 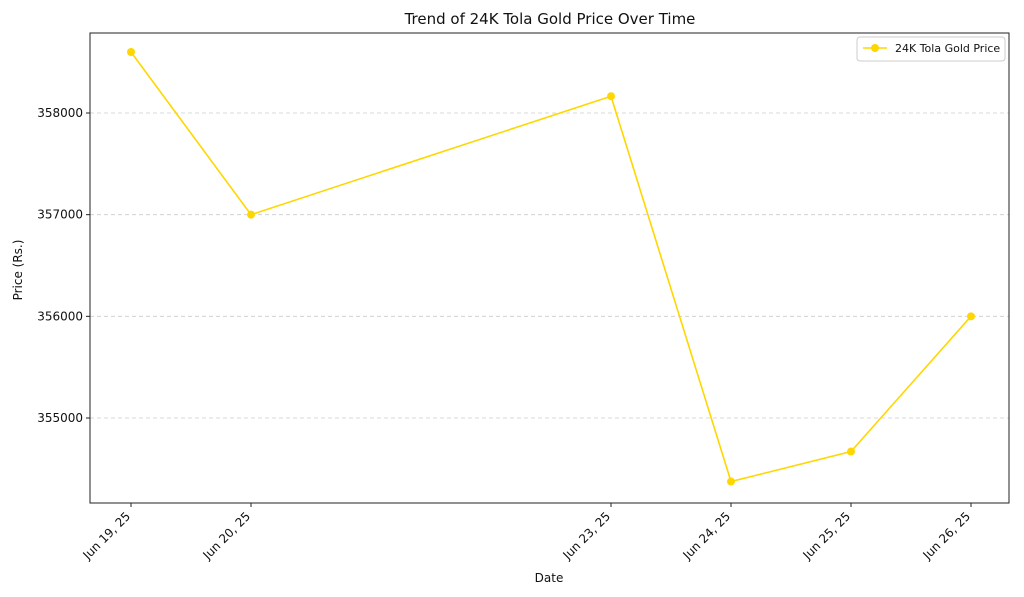 I want to click on x-tick-label: Jun 24, 25, so click(x=707, y=536).